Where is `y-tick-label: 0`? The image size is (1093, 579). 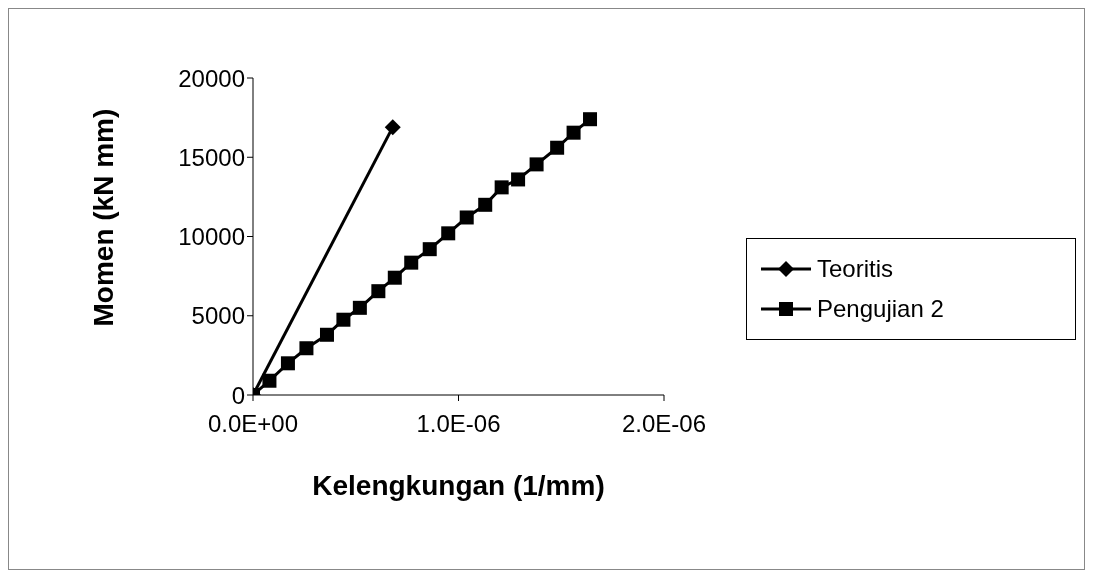
y-tick-label: 0 is located at coordinates (238, 395).